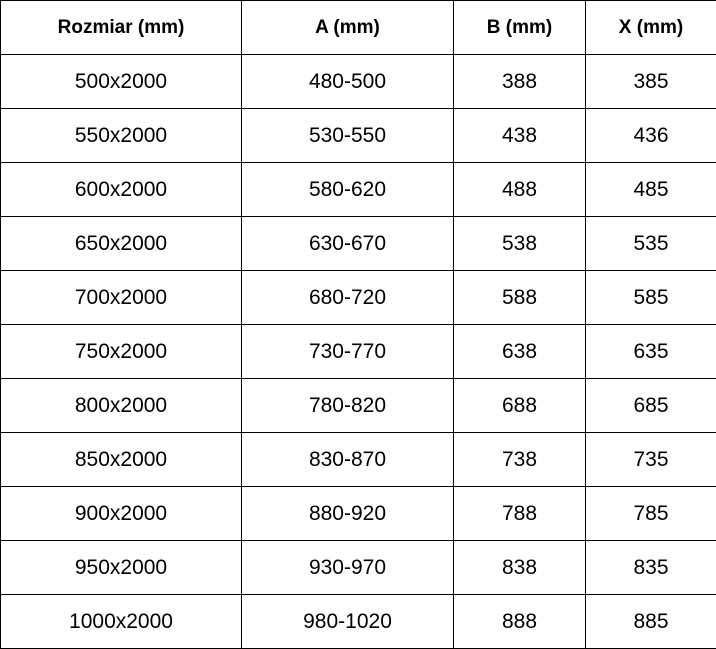  I want to click on cell-b: 738, so click(519, 459).